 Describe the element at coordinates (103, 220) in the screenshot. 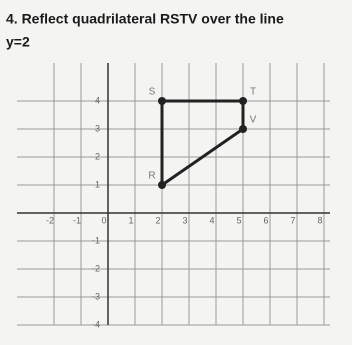

I see `x-tick-label: 0` at that location.